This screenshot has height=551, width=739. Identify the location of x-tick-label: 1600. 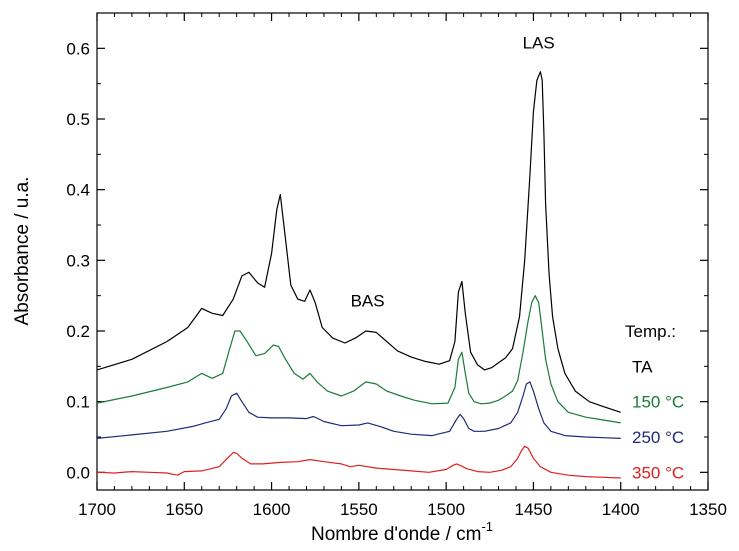
(272, 509).